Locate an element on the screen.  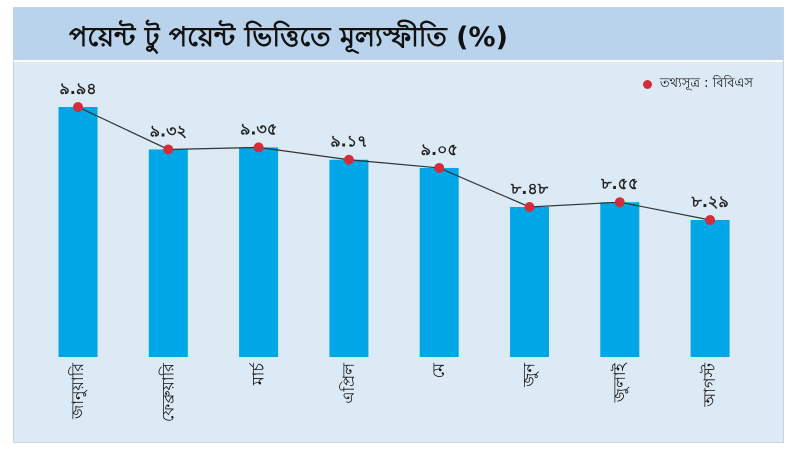
value-label-4: ৯.১৭ is located at coordinates (348, 141).